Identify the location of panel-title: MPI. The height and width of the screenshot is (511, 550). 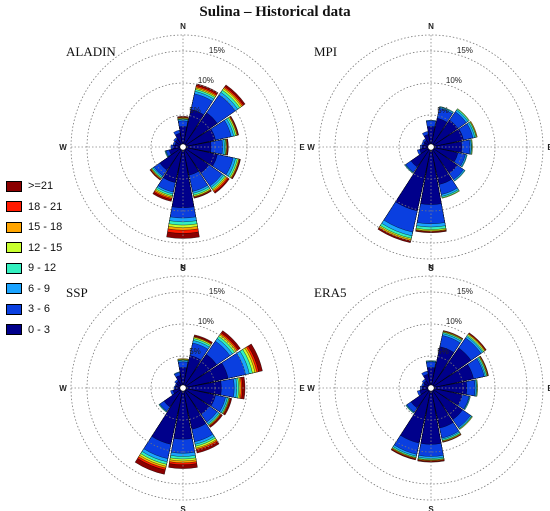
(325, 51).